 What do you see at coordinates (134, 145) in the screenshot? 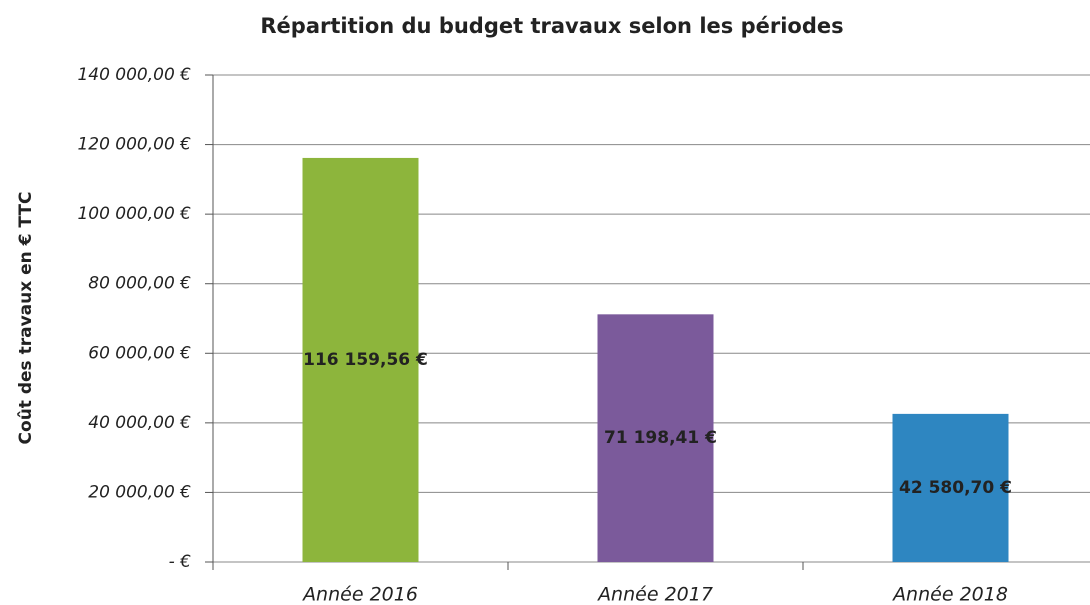
I see `y-tick-label: 120 000,00 €` at bounding box center [134, 145].